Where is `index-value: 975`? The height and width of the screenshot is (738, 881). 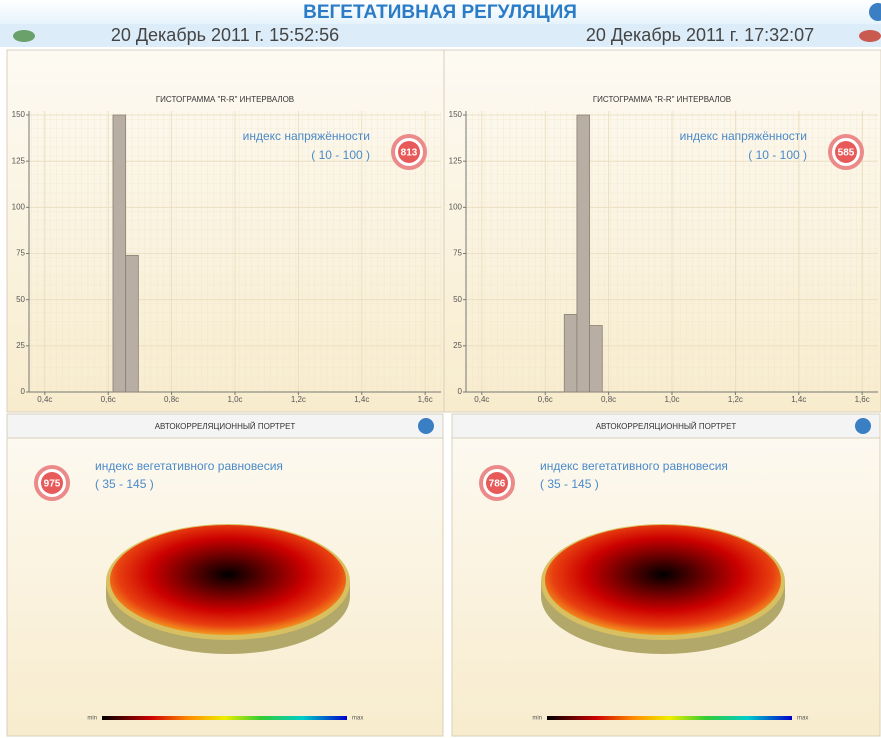
index-value: 975 is located at coordinates (52, 484).